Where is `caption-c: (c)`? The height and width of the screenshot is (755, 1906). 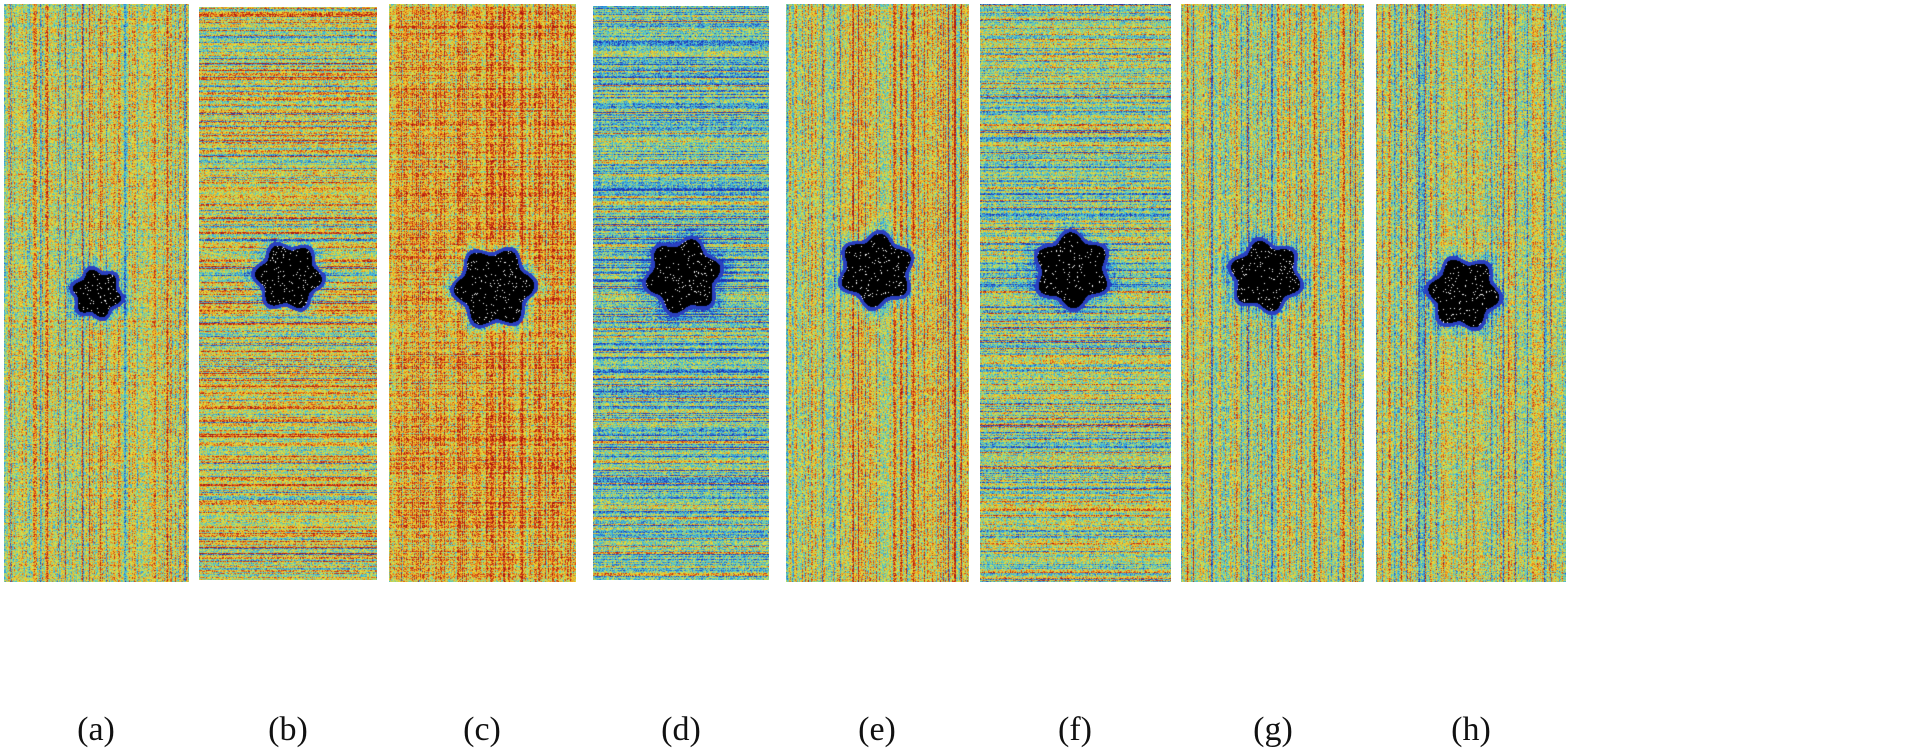 caption-c: (c) is located at coordinates (482, 729).